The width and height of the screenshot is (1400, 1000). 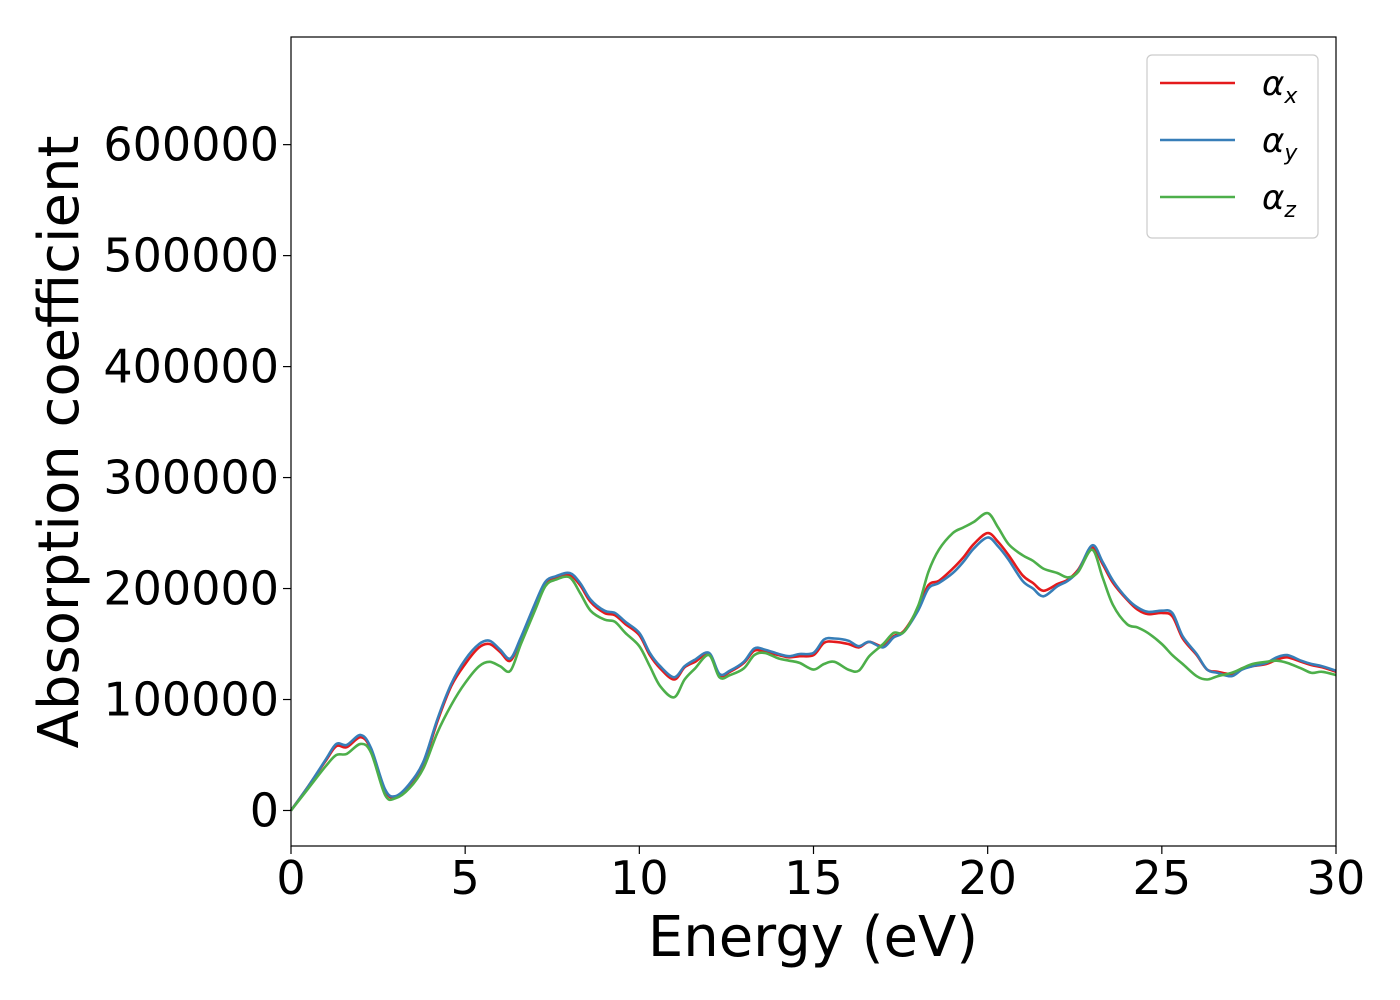 I want to click on y-tick-label: 600000, so click(x=191, y=145).